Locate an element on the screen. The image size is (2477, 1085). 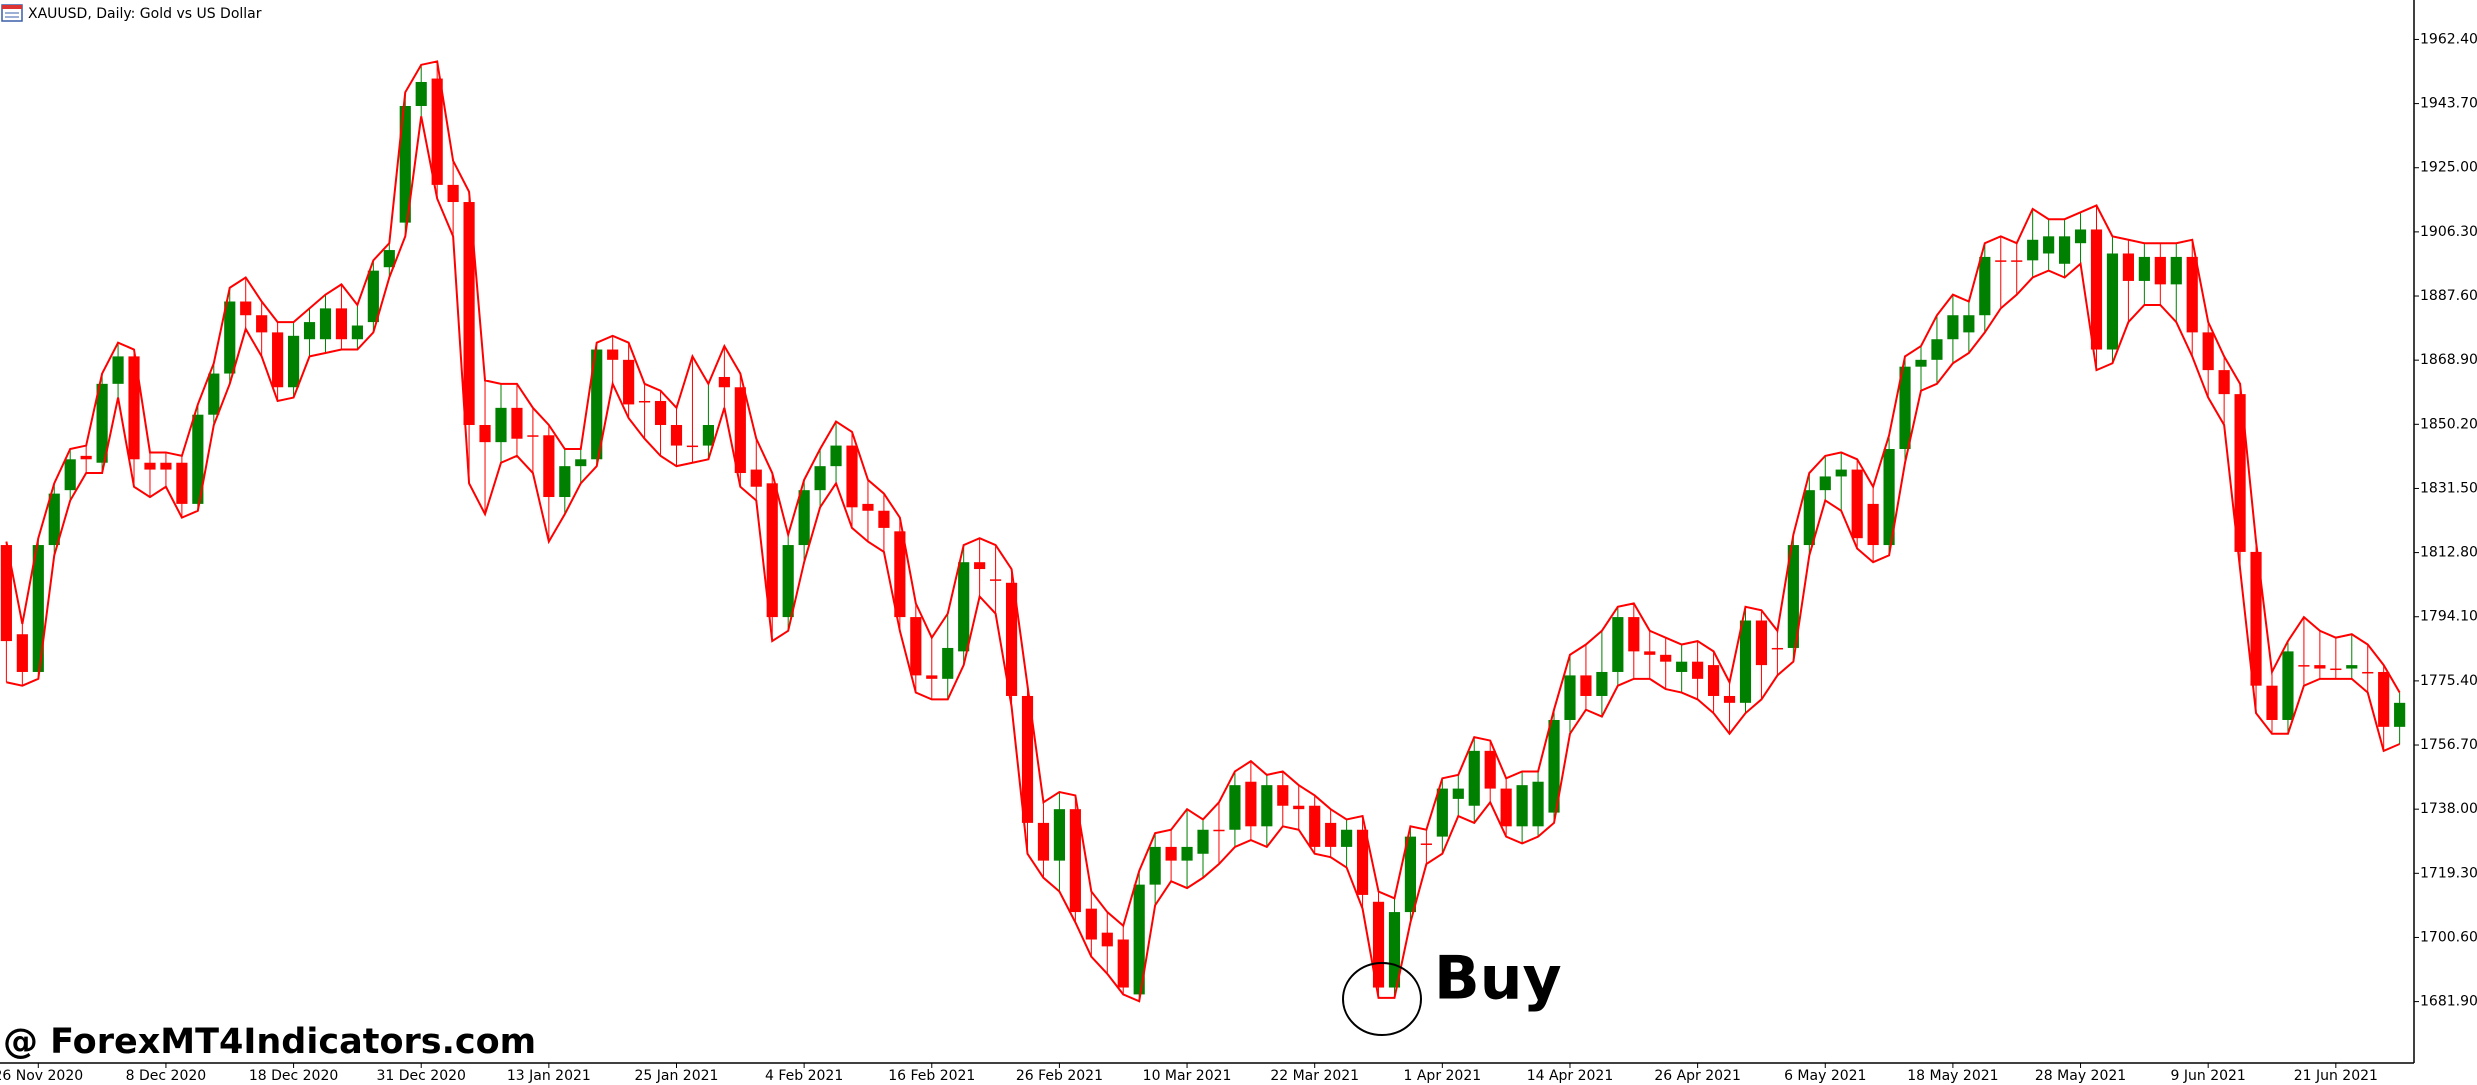
y-tick-label: 1925.00 is located at coordinates (2448, 168).